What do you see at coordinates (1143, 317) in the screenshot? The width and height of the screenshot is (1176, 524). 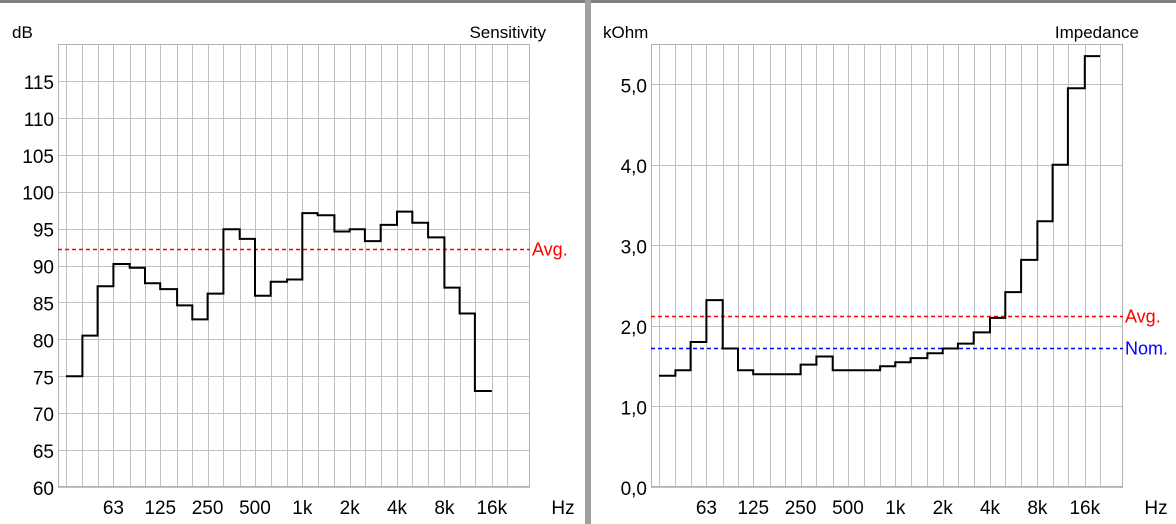 I see `impedance-reference-label-avg: Avg.` at bounding box center [1143, 317].